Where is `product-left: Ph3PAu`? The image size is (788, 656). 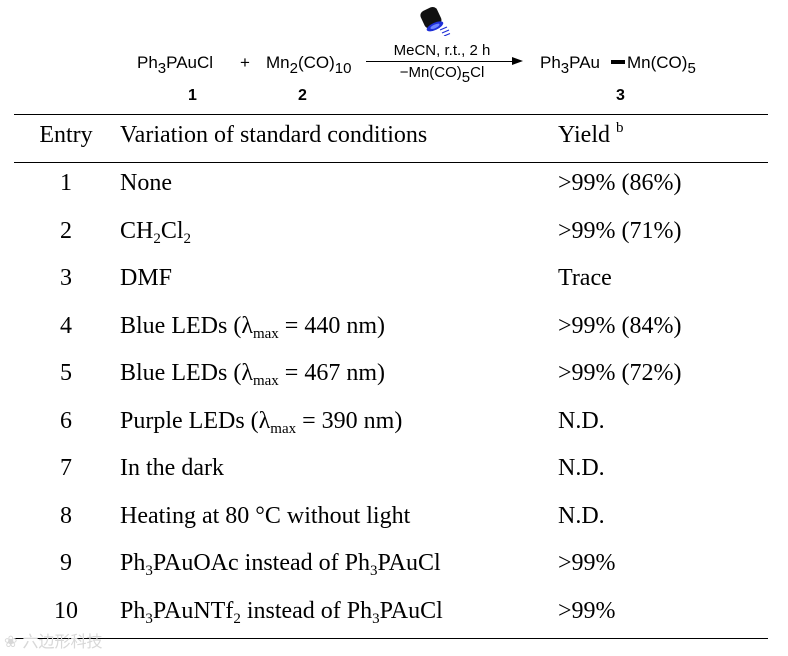
product-left: Ph3PAu is located at coordinates (570, 65).